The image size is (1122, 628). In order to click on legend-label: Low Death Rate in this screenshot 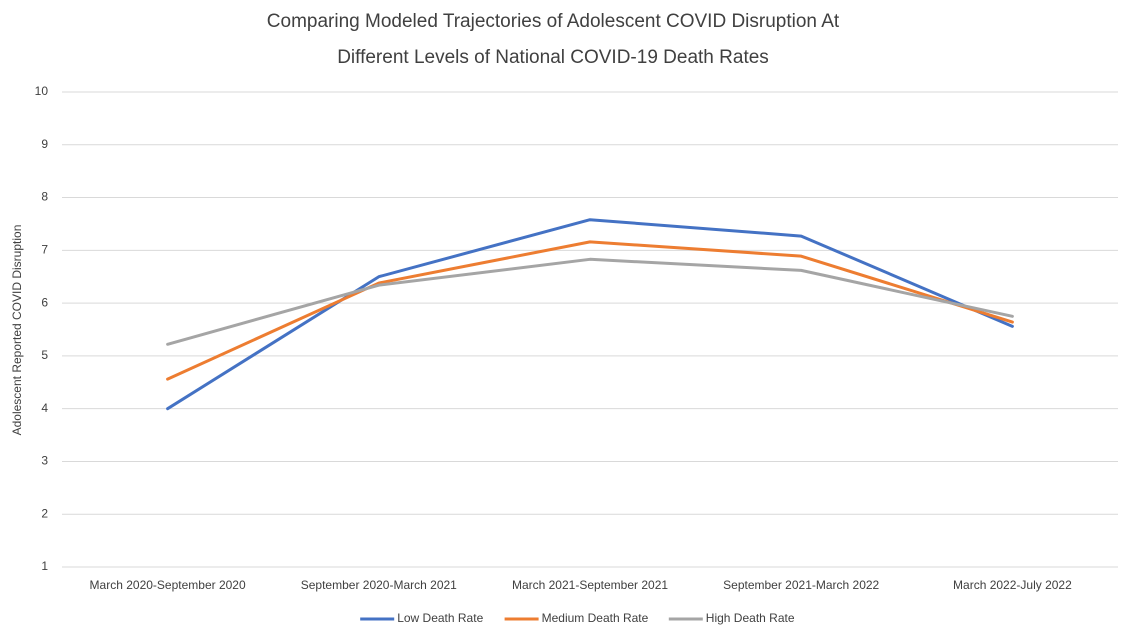, I will do `click(440, 618)`.